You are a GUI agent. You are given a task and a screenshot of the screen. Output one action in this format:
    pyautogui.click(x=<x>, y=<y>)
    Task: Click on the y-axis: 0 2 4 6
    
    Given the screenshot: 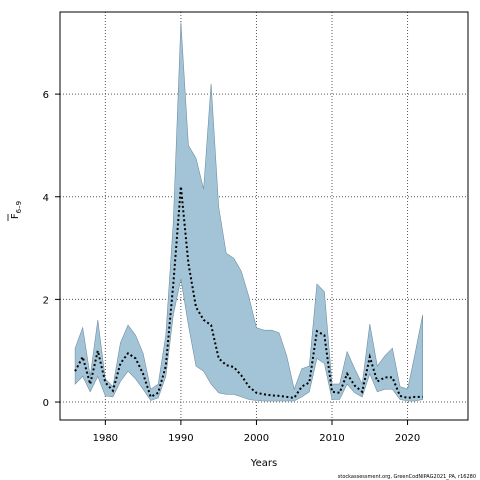 What is the action you would take?
    pyautogui.click(x=51, y=249)
    